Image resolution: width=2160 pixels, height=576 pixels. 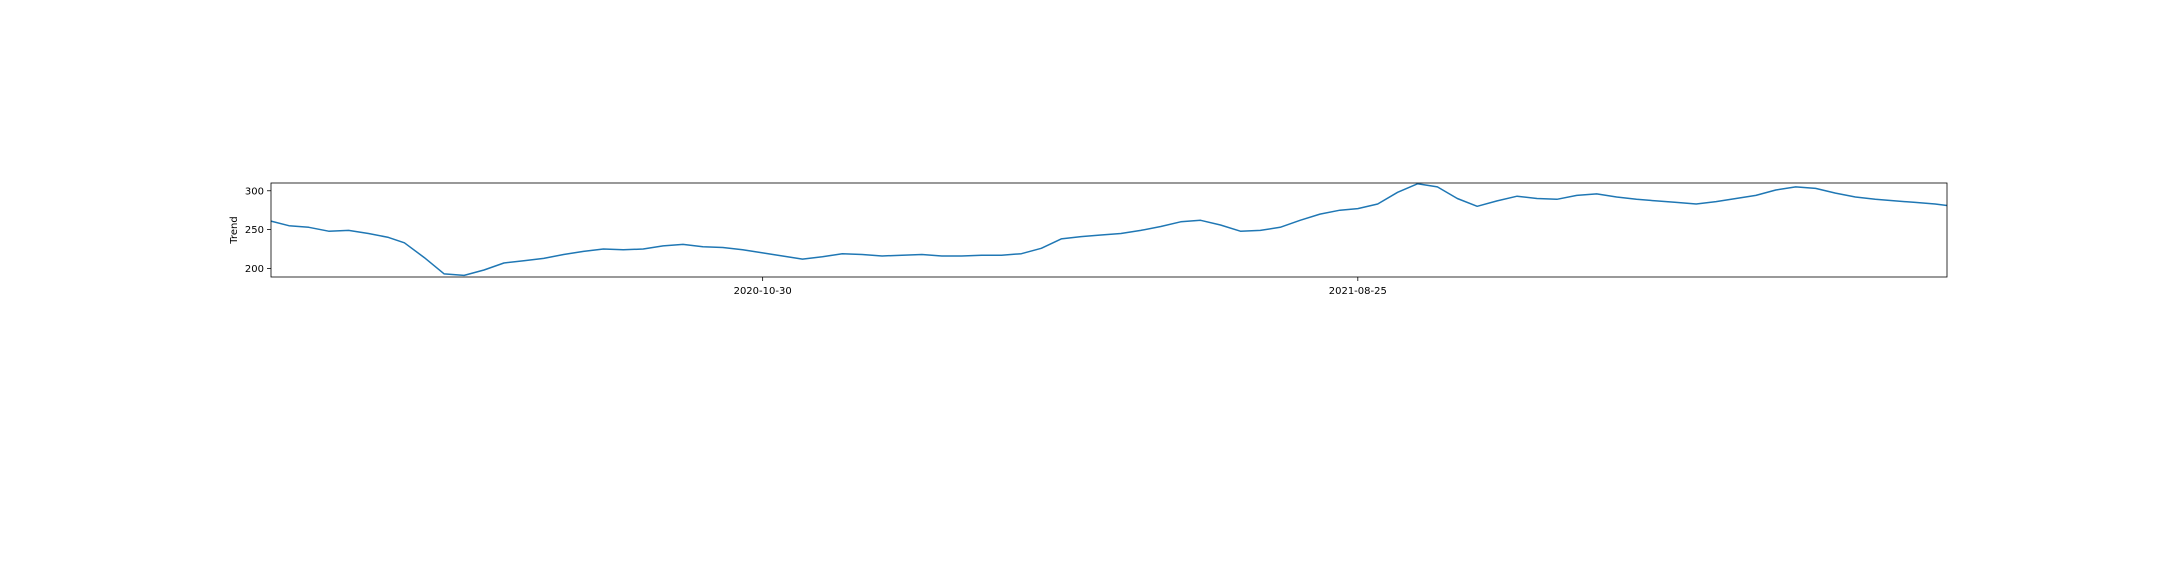 I want to click on y-tick-label: 200, so click(x=254, y=269).